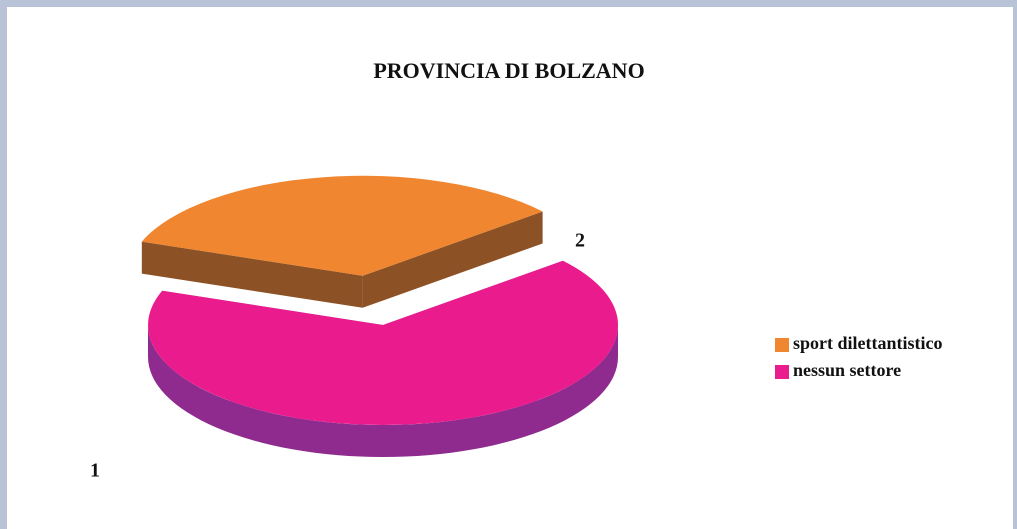  Describe the element at coordinates (580, 241) in the screenshot. I see `data-label: 2` at that location.